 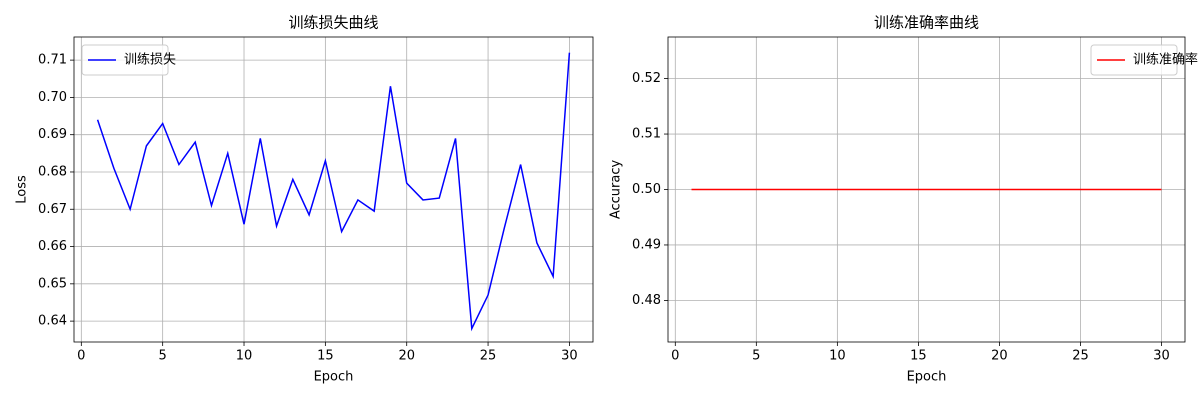 What do you see at coordinates (52, 171) in the screenshot?
I see `y-tick-label: 0.68` at bounding box center [52, 171].